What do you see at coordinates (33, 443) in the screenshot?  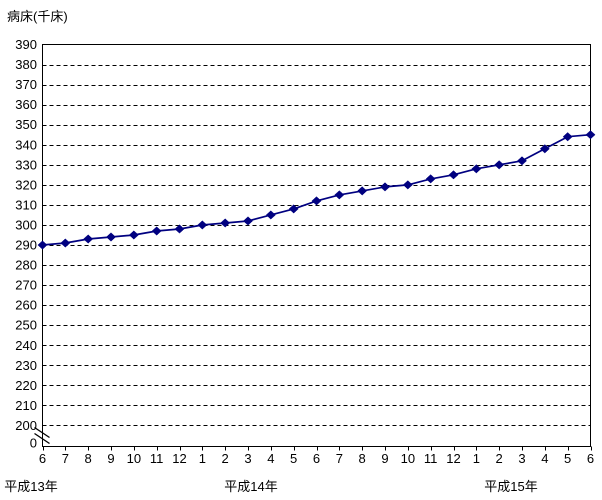 I see `y-axis-zero-label: 0` at bounding box center [33, 443].